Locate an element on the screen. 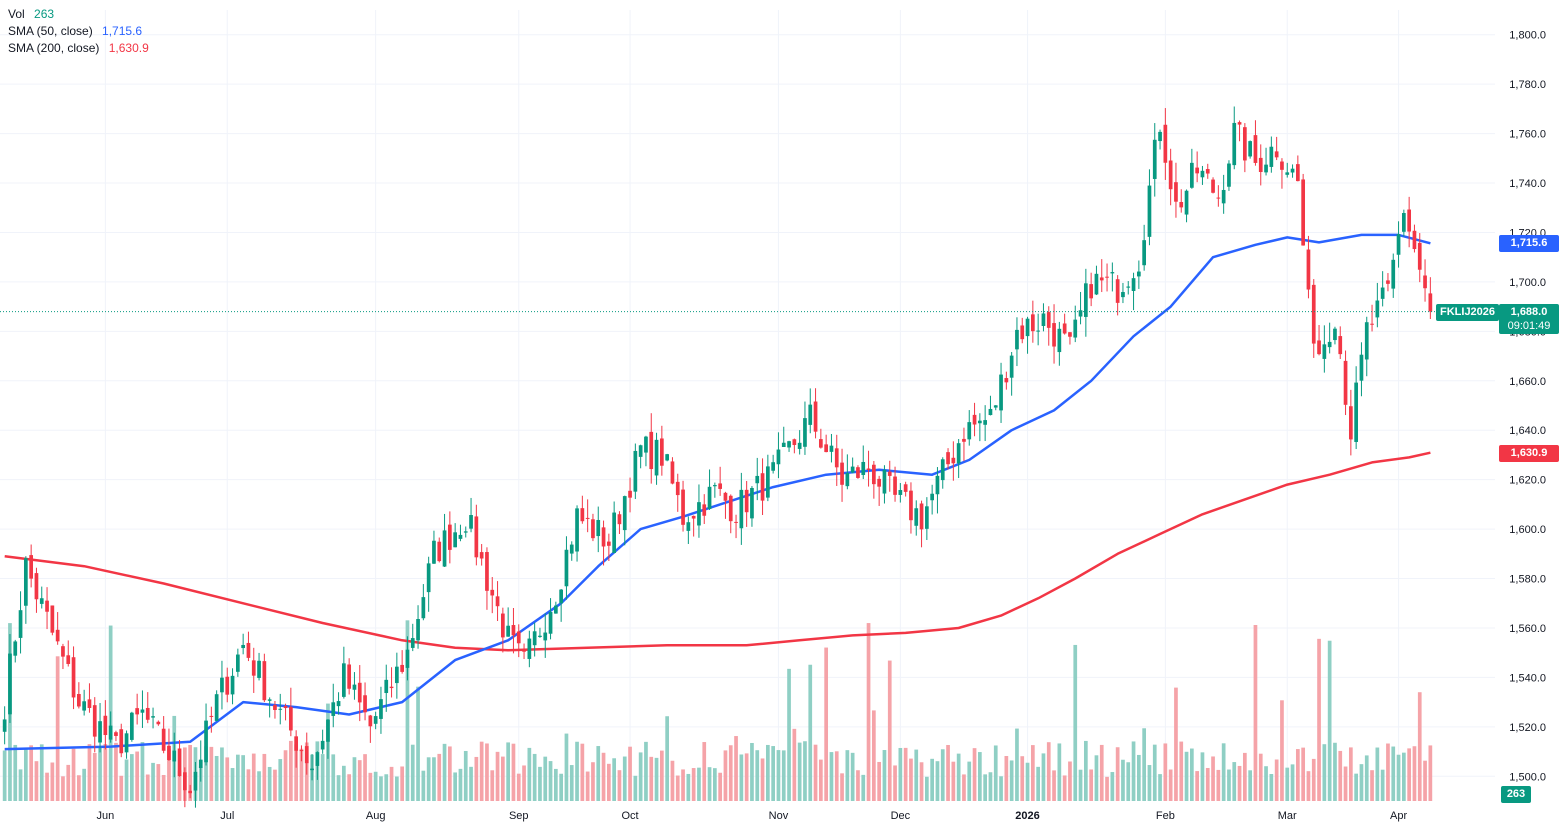  price-tick-label: 1,600.0 is located at coordinates (1527, 530).